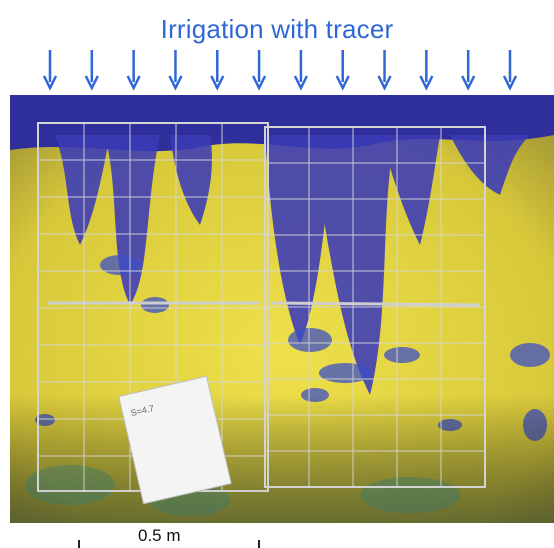 The image size is (554, 548). What do you see at coordinates (259, 544) in the screenshot?
I see `scale-tick-right` at bounding box center [259, 544].